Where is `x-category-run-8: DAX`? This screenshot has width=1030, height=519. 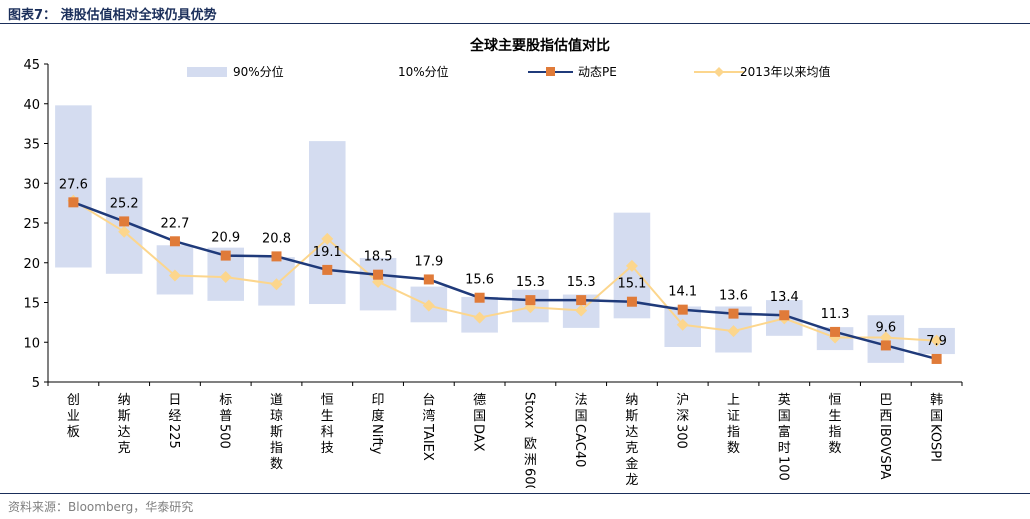
x-category-run-8: DAX is located at coordinates (478, 438).